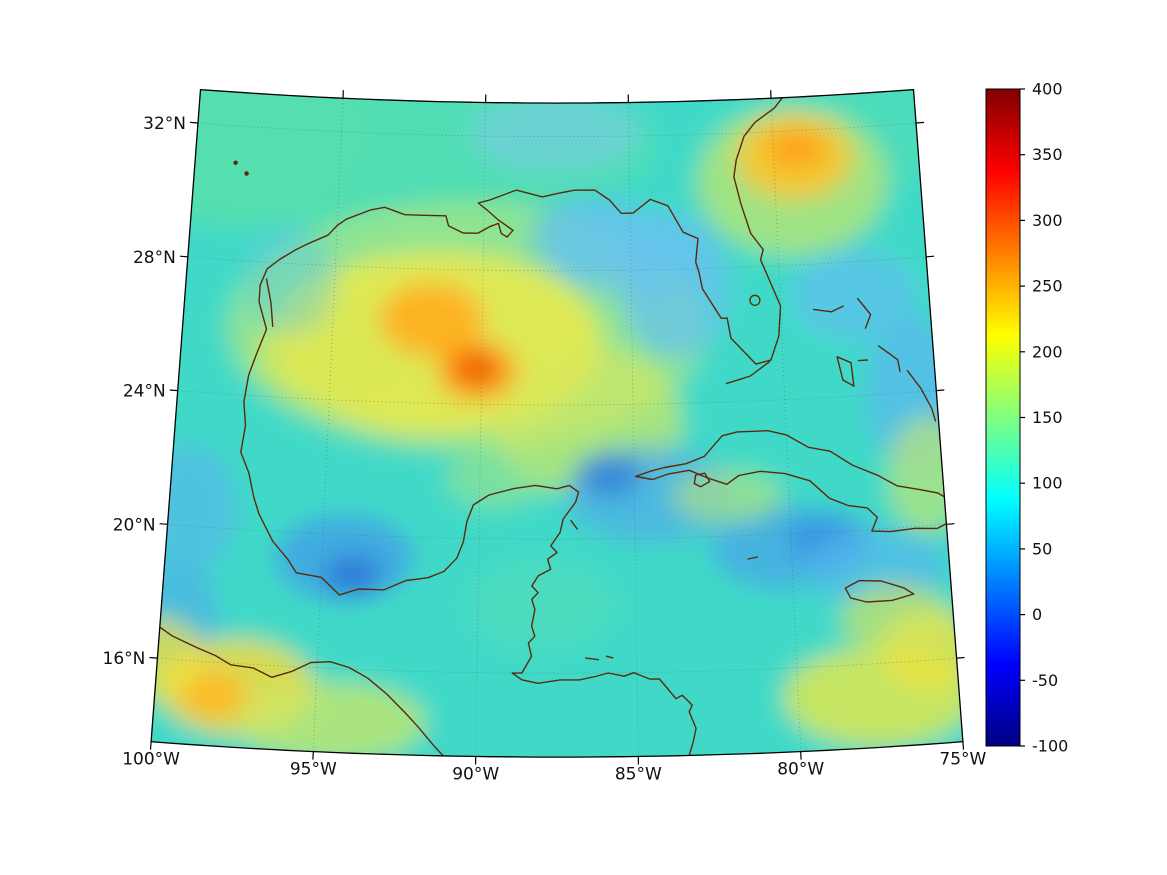  Describe the element at coordinates (962, 760) in the screenshot. I see `lon-tick-label: 75°W` at that location.